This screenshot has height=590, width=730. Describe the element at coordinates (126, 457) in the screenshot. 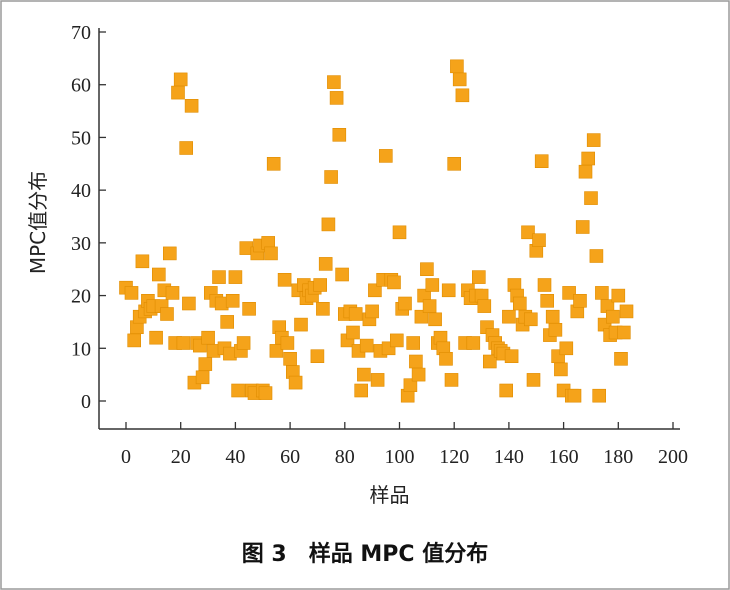

I see `x-tick-label: 0` at that location.